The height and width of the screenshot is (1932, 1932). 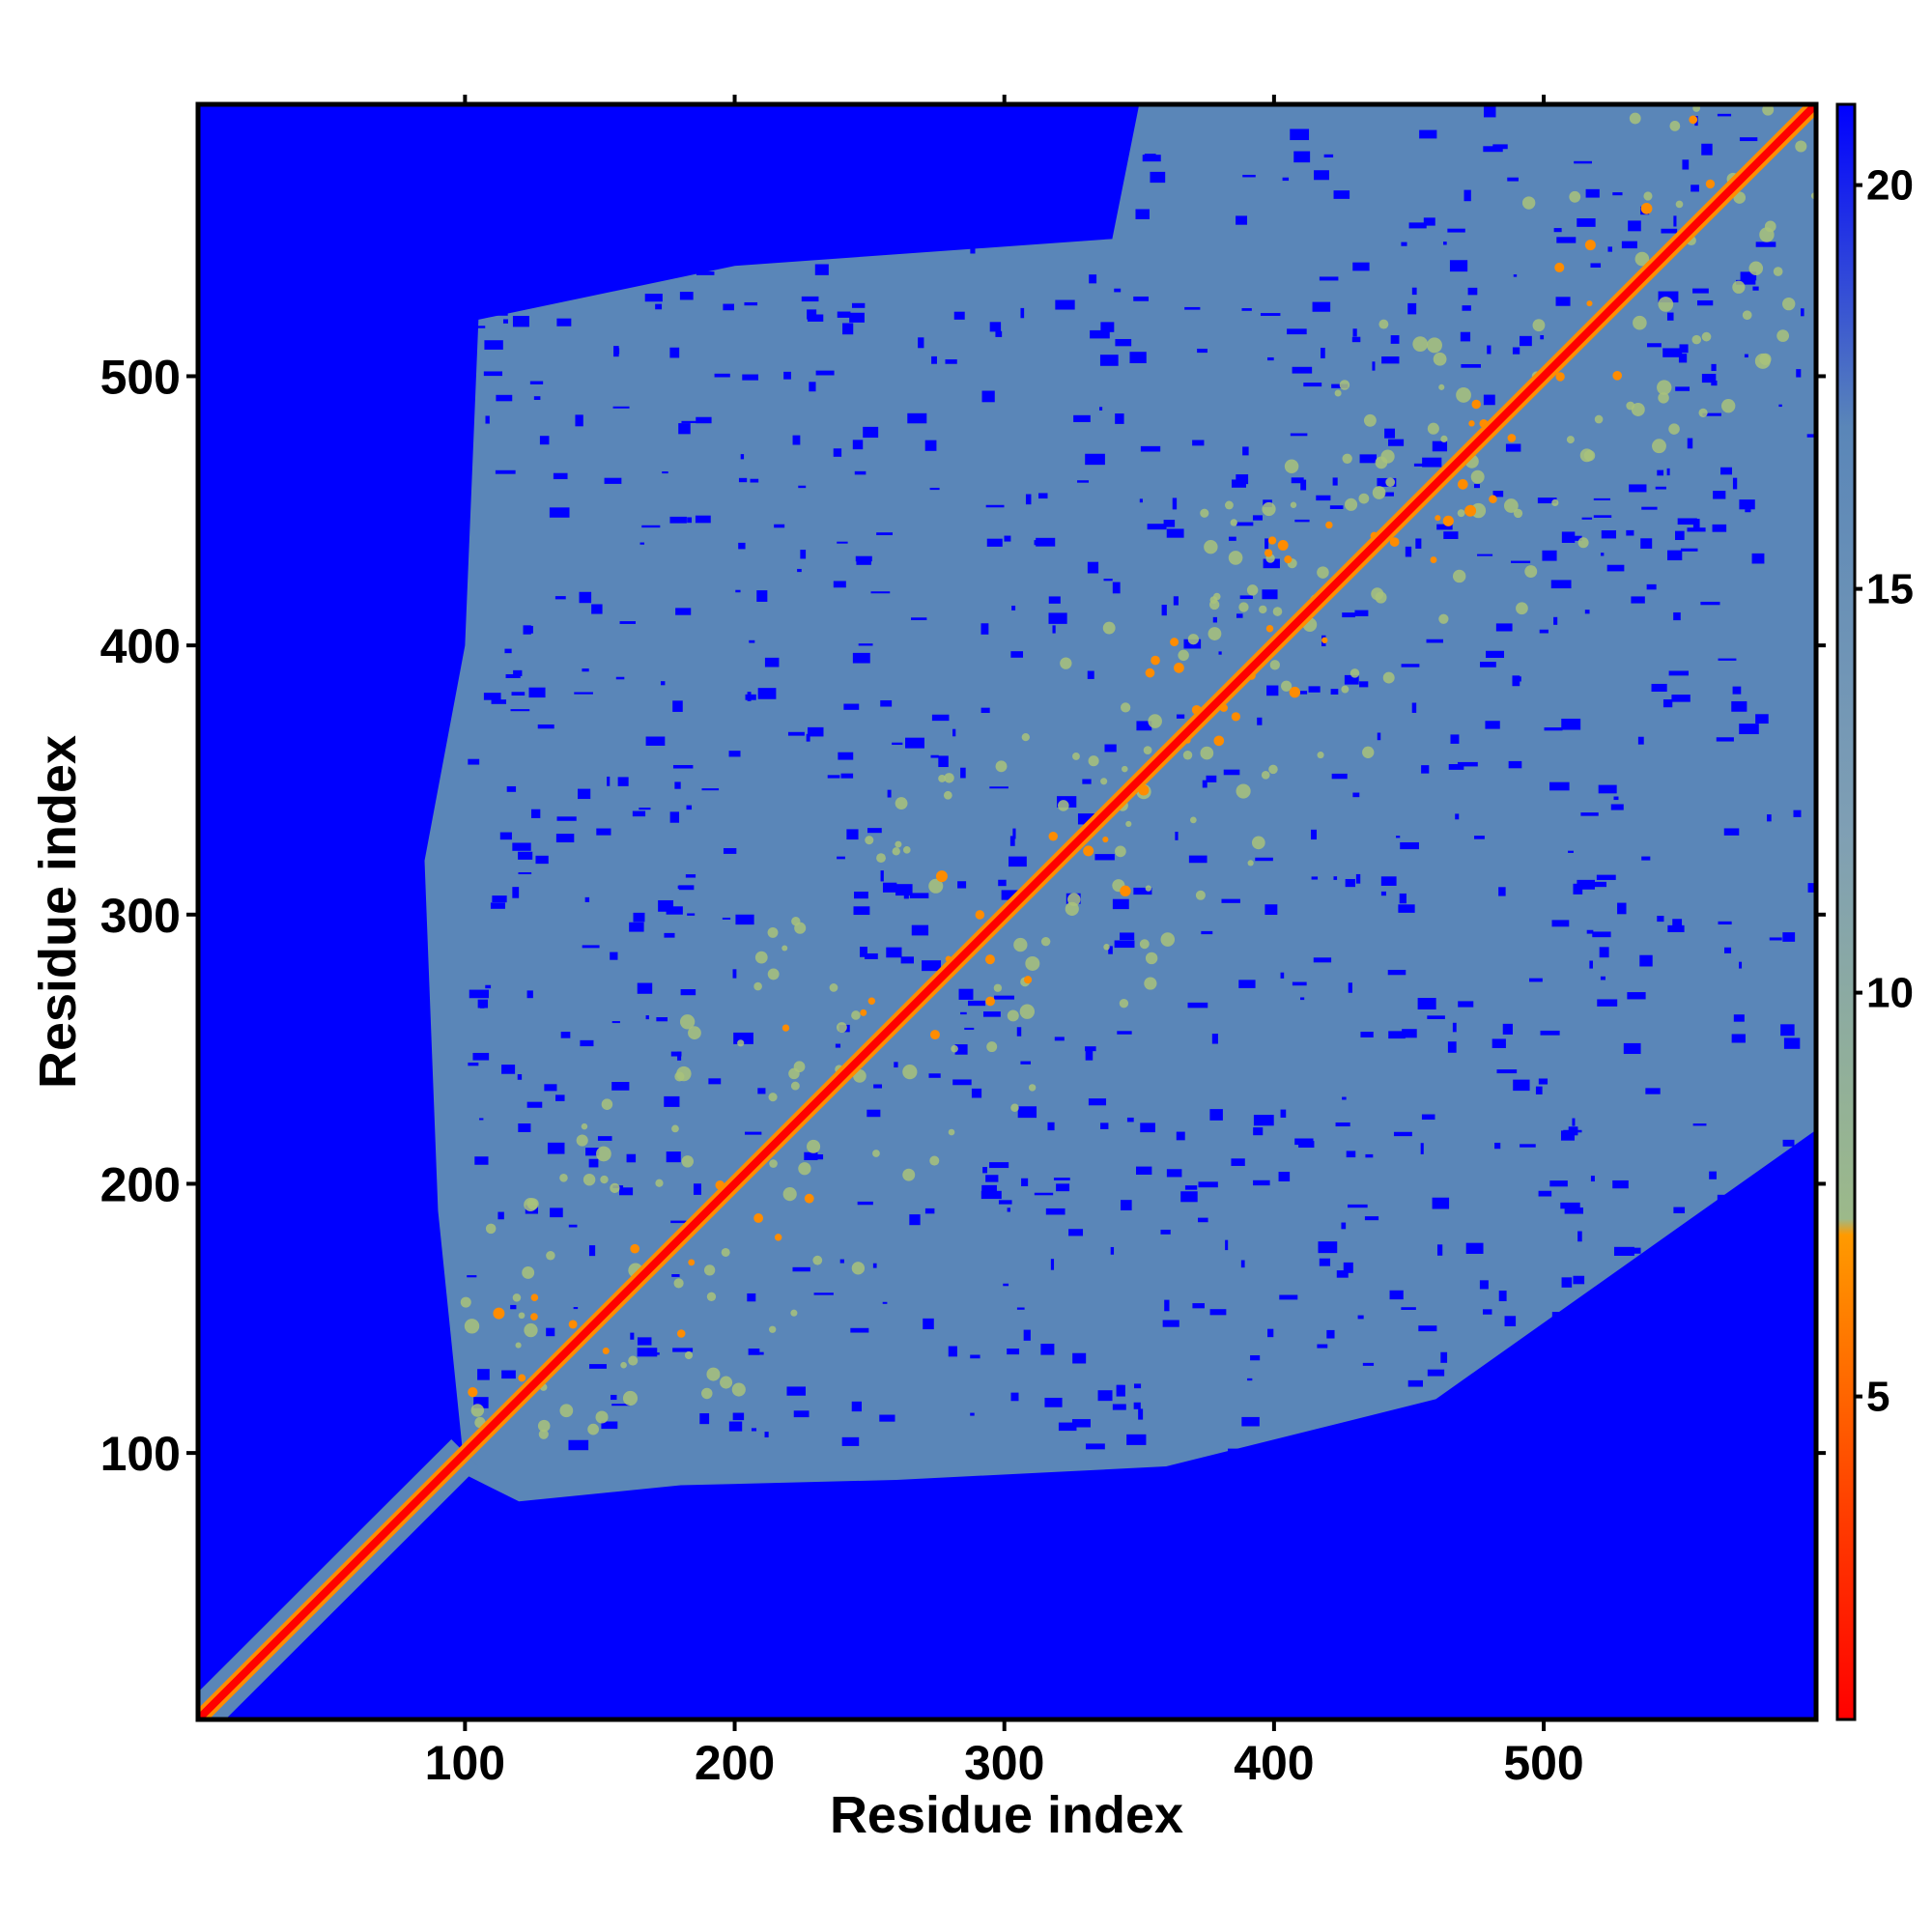 What do you see at coordinates (1004, 1763) in the screenshot?
I see `x-tick-label: 300` at bounding box center [1004, 1763].